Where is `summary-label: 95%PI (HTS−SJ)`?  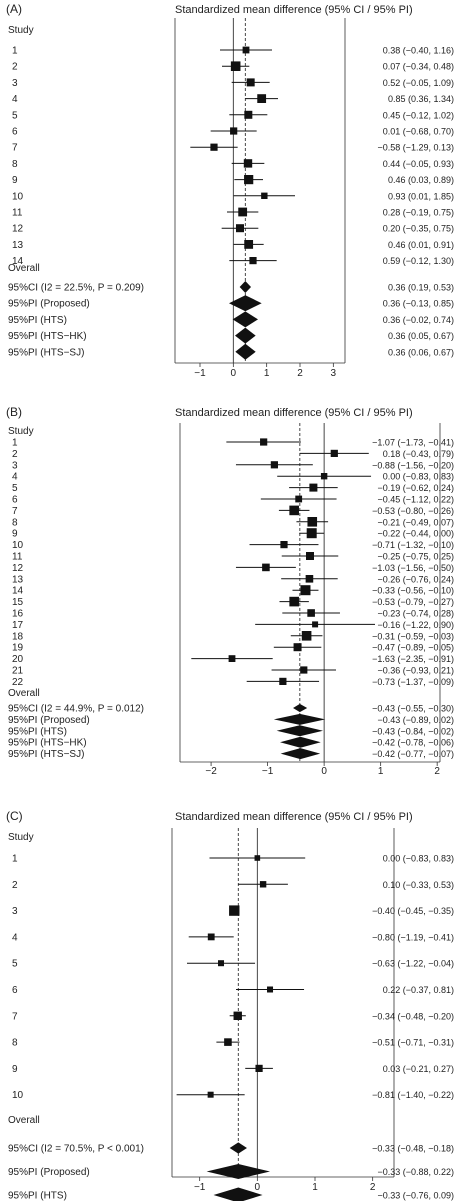
summary-label: 95%PI (HTS−SJ) is located at coordinates (46, 352).